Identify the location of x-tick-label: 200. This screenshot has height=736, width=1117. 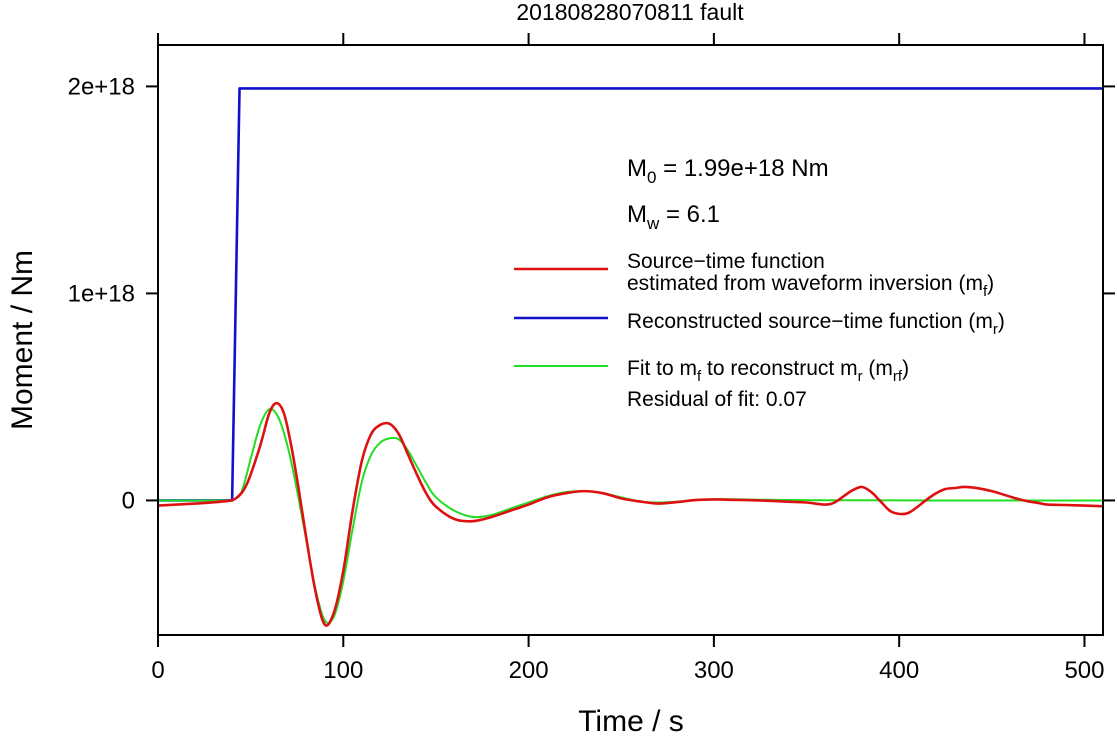
(529, 670).